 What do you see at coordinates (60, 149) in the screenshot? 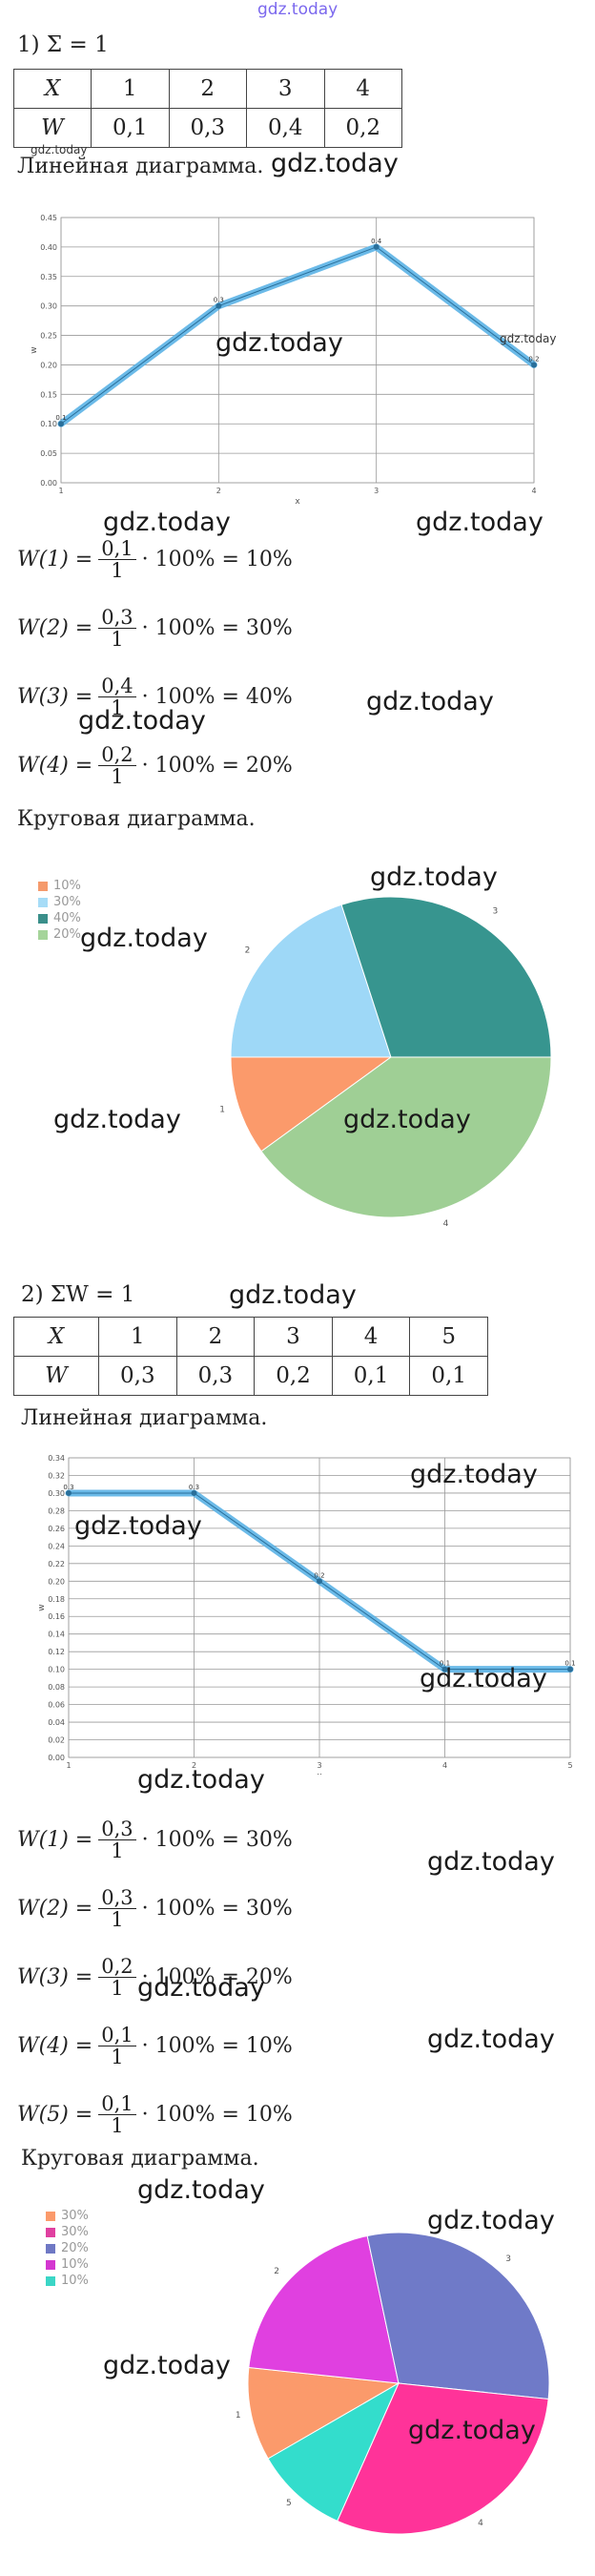
I see `watermark-small: gdz.today` at bounding box center [60, 149].